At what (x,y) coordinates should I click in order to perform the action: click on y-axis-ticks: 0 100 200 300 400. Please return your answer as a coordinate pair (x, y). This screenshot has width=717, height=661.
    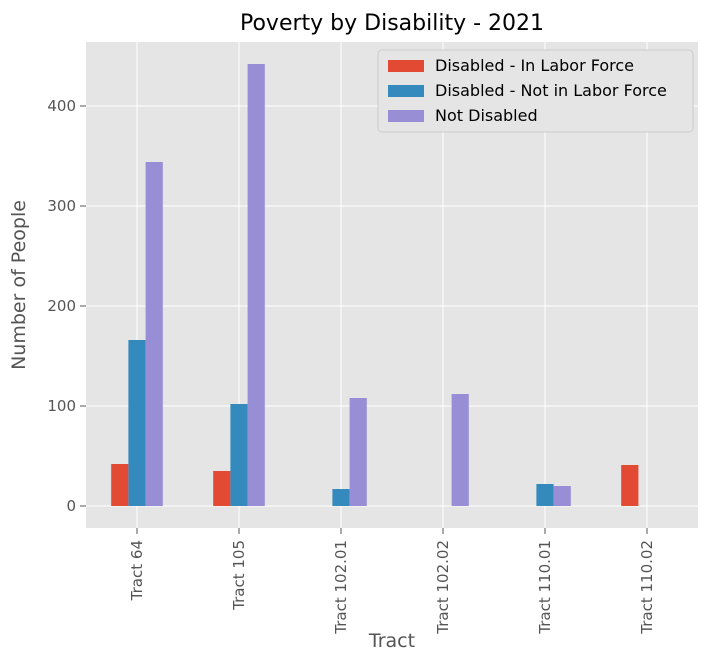
    Looking at the image, I should click on (66, 306).